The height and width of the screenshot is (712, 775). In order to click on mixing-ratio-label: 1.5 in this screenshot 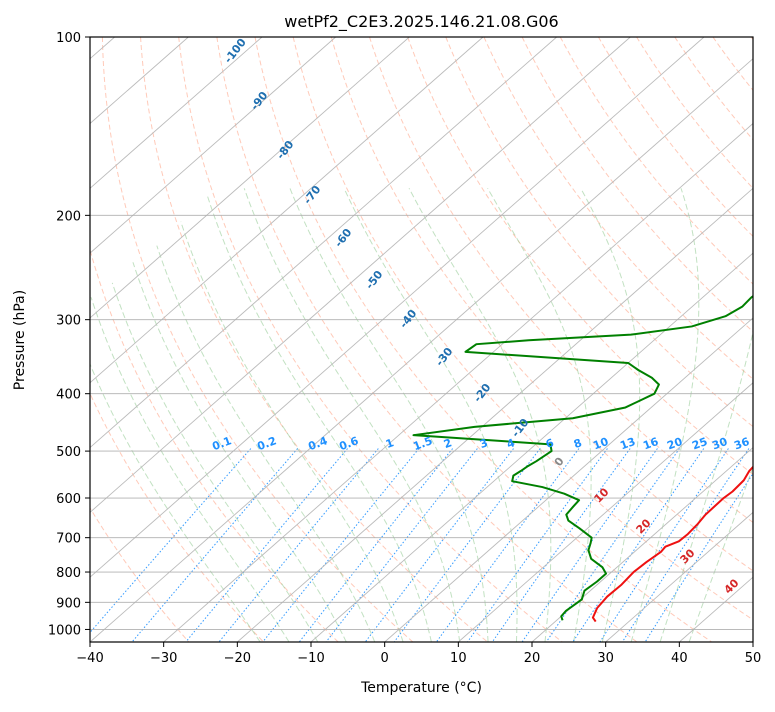, I will do `click(422, 443)`.